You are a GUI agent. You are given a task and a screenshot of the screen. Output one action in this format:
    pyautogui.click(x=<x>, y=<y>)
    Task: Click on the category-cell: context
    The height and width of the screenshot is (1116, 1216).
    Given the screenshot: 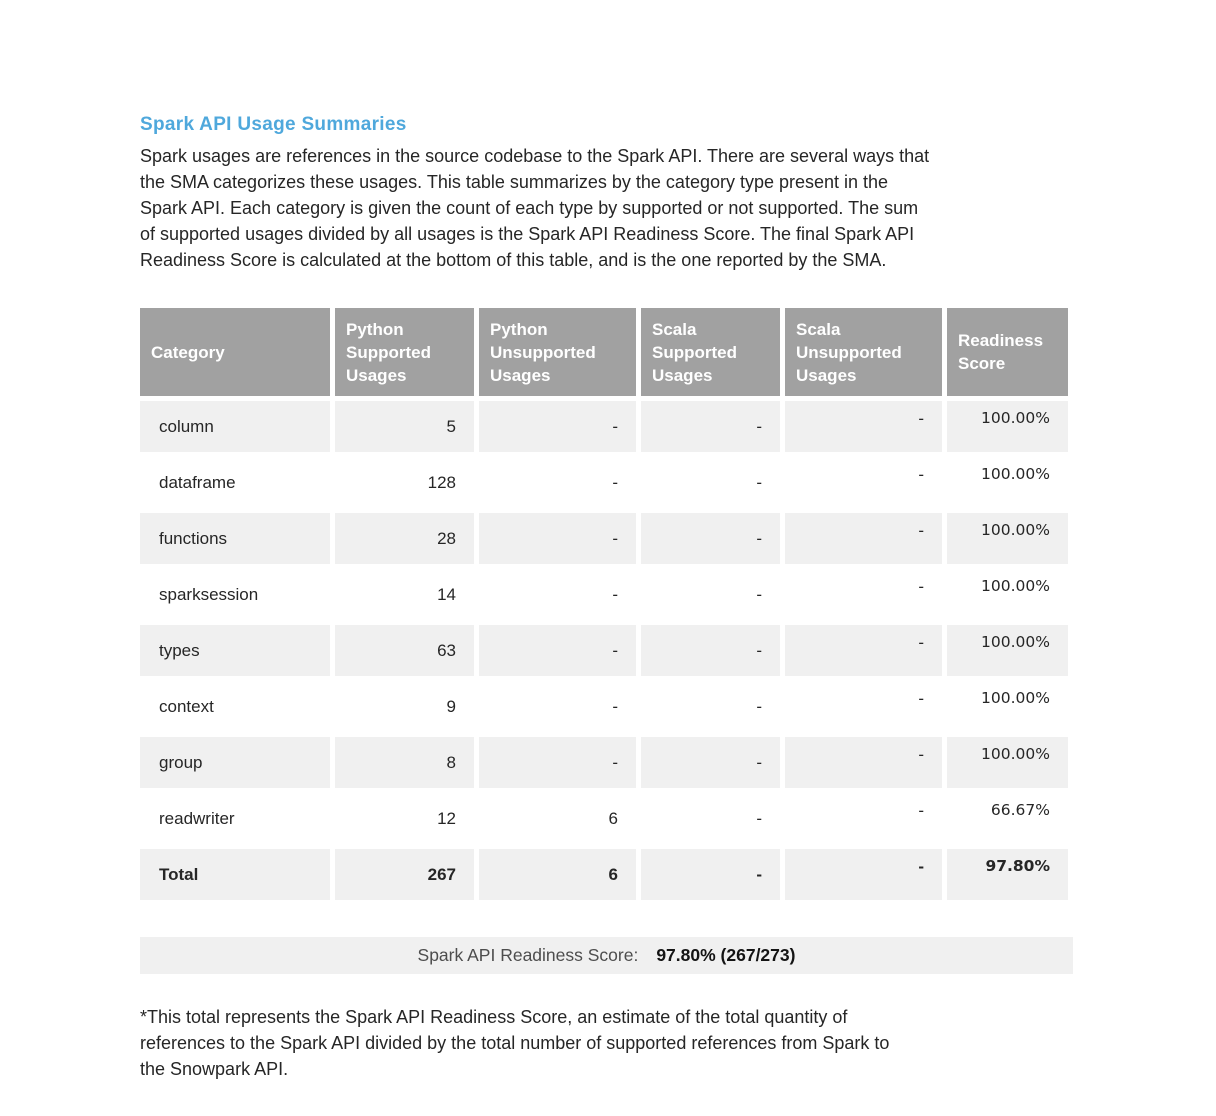 What is the action you would take?
    pyautogui.click(x=235, y=706)
    